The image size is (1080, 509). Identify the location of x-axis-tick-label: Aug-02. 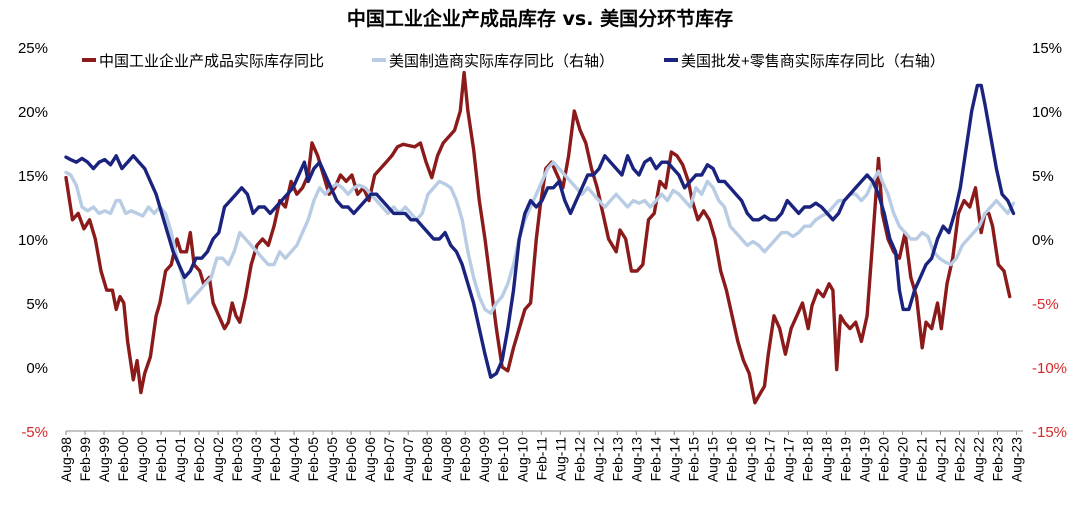
(218, 459).